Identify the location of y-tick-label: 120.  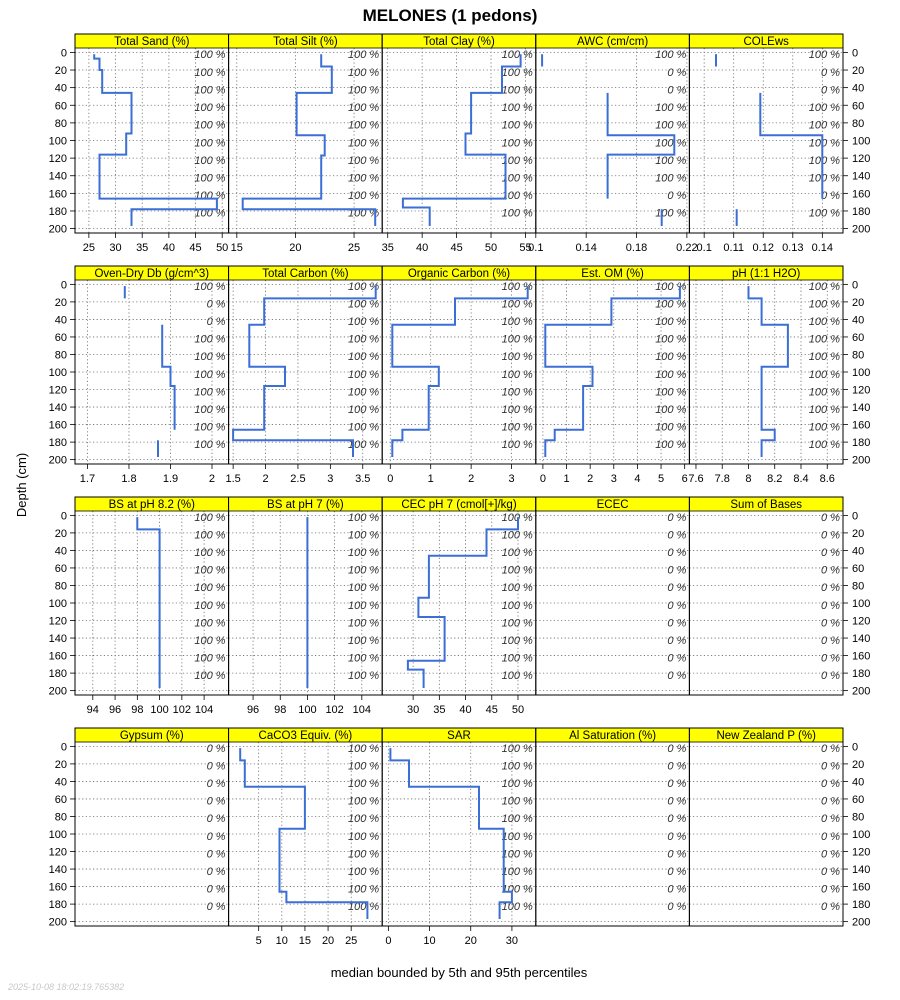
(861, 159).